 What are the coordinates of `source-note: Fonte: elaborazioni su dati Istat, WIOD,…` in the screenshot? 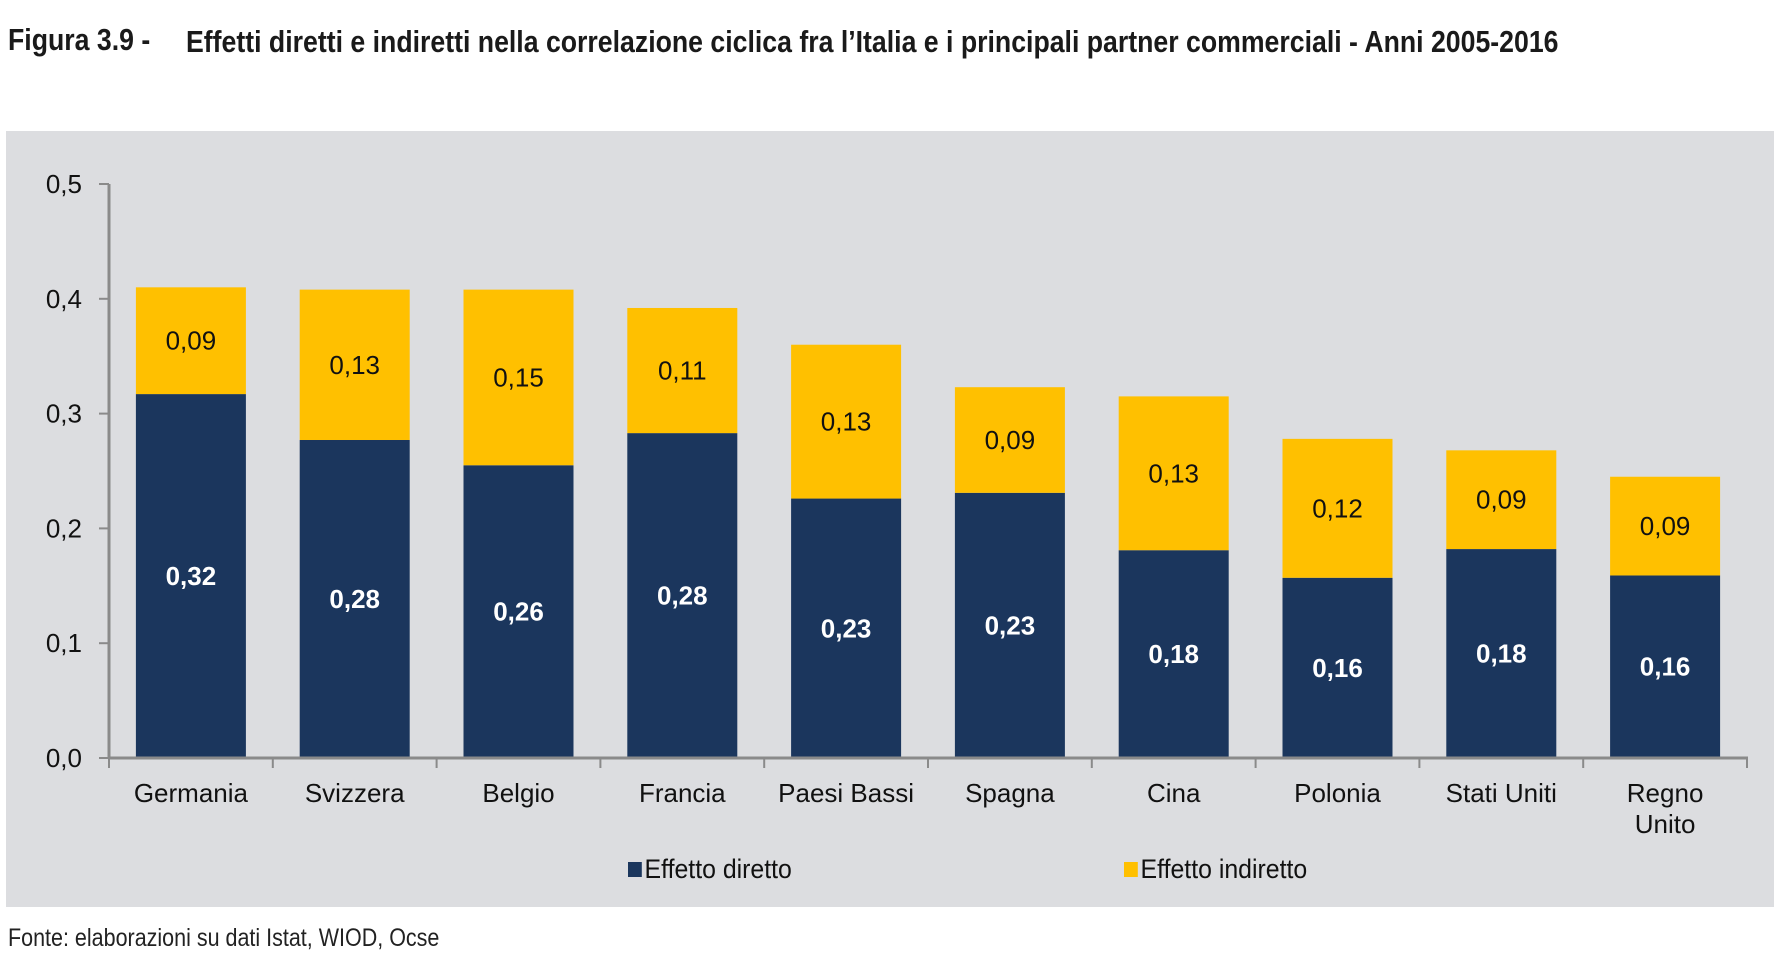 It's located at (224, 938).